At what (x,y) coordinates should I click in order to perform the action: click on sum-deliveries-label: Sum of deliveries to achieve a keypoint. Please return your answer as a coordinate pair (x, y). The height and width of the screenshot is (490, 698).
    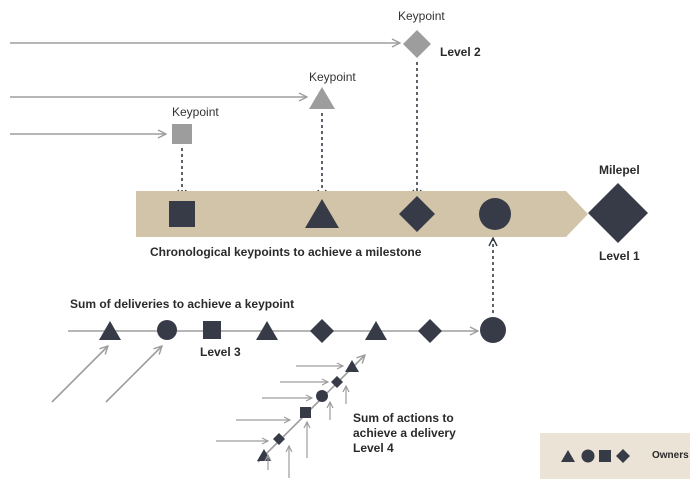
    Looking at the image, I should click on (182, 304).